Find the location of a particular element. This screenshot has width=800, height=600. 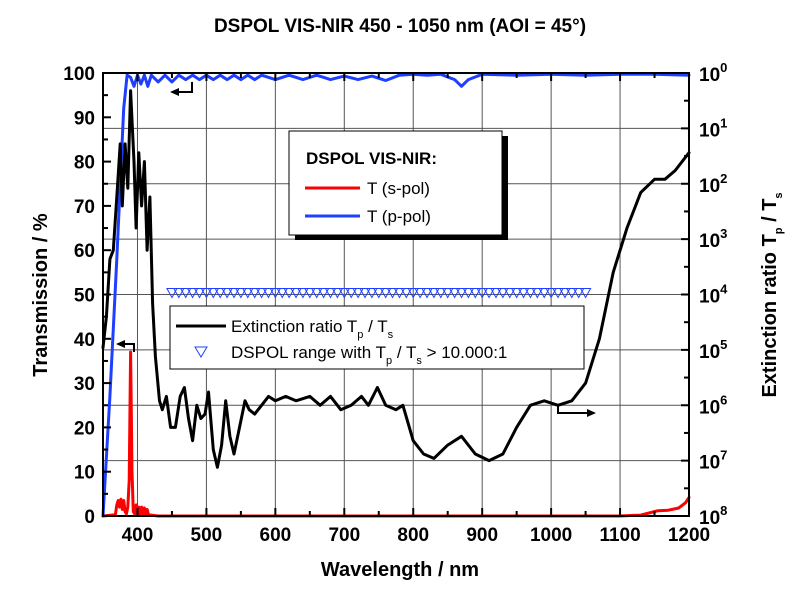

y2-tick-label: 10⁶ is located at coordinates (713, 405).